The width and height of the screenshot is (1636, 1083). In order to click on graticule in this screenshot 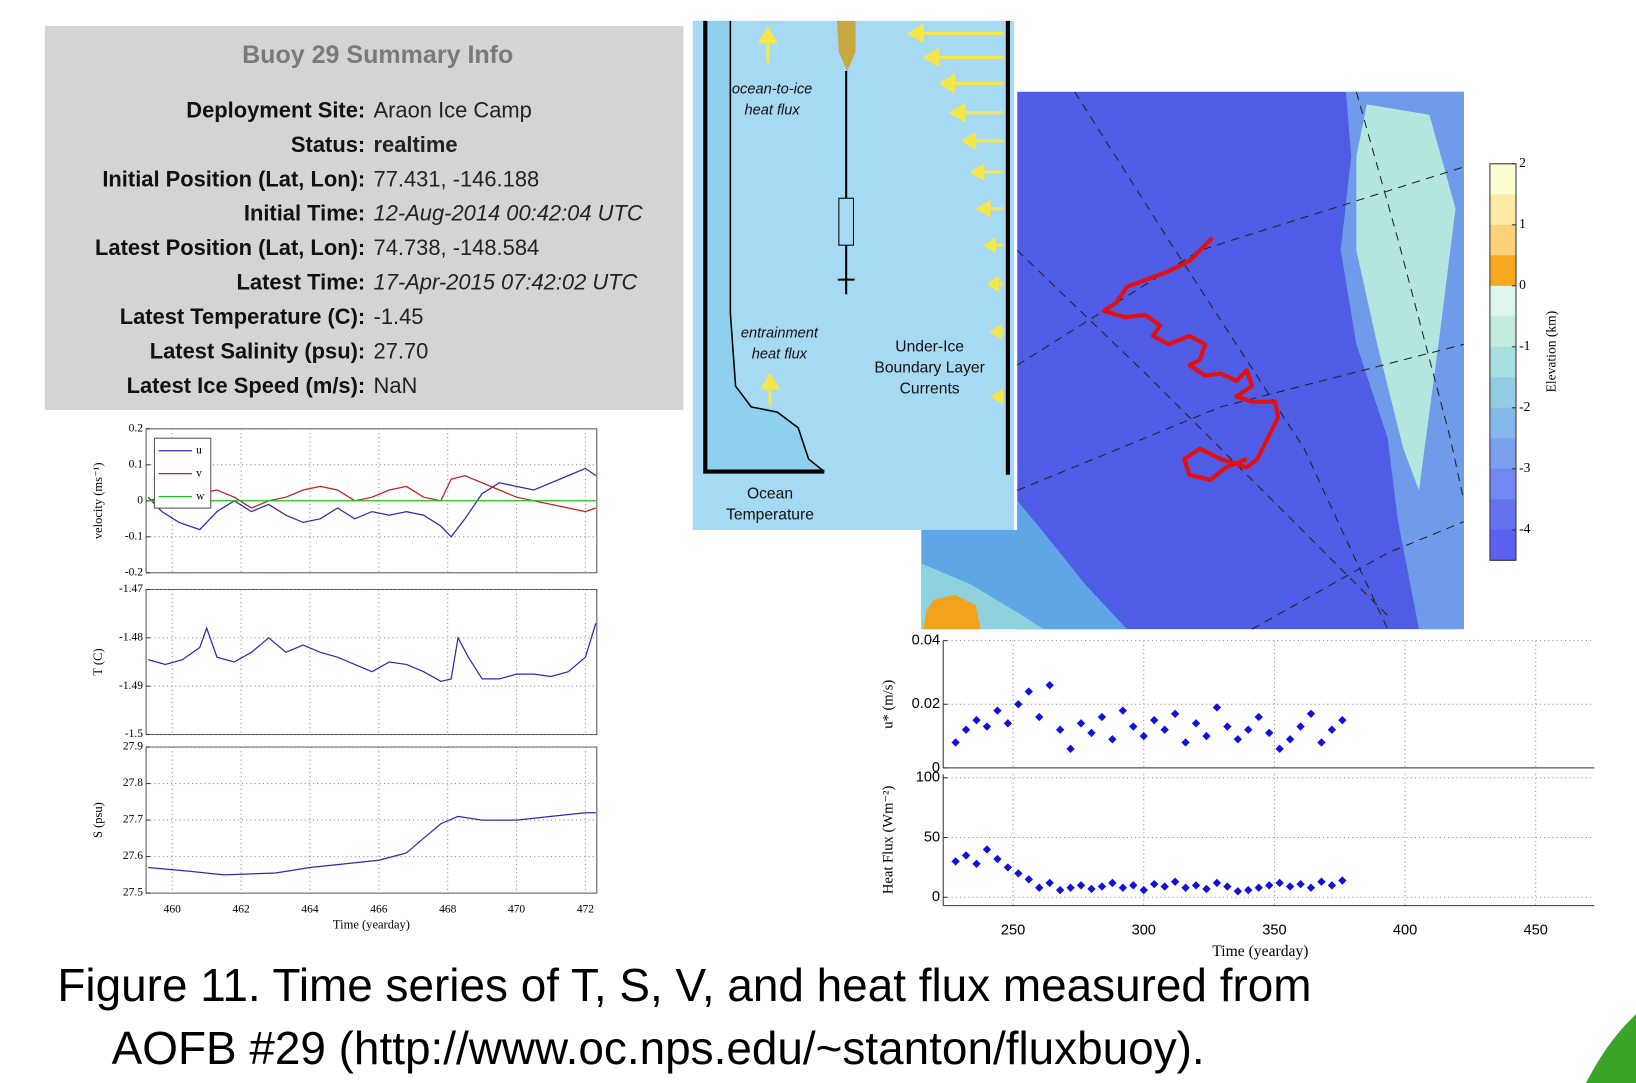, I will do `click(1240, 360)`.